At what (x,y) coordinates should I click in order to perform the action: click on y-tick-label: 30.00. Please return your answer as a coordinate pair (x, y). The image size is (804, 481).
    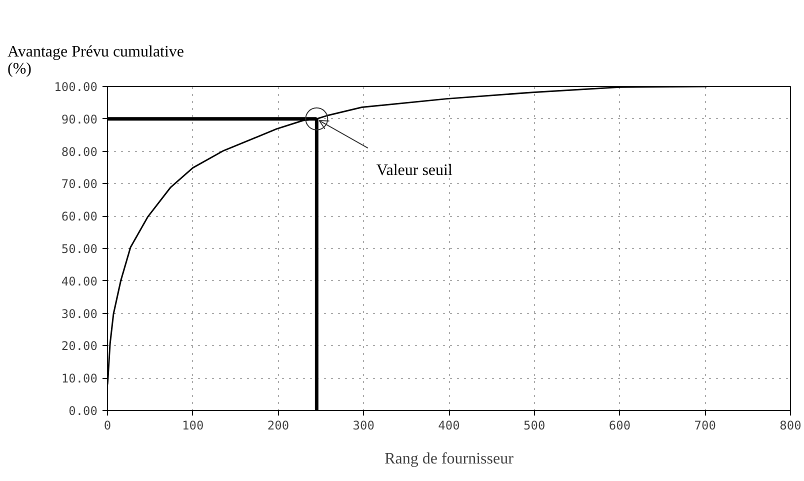
    Looking at the image, I should click on (79, 313).